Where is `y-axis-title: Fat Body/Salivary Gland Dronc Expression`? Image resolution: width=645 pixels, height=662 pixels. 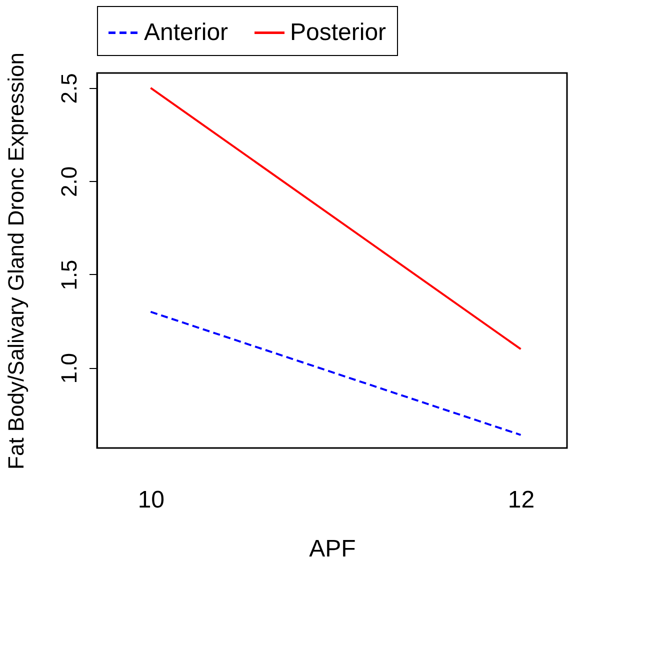 y-axis-title: Fat Body/Salivary Gland Dronc Expression is located at coordinates (16, 261).